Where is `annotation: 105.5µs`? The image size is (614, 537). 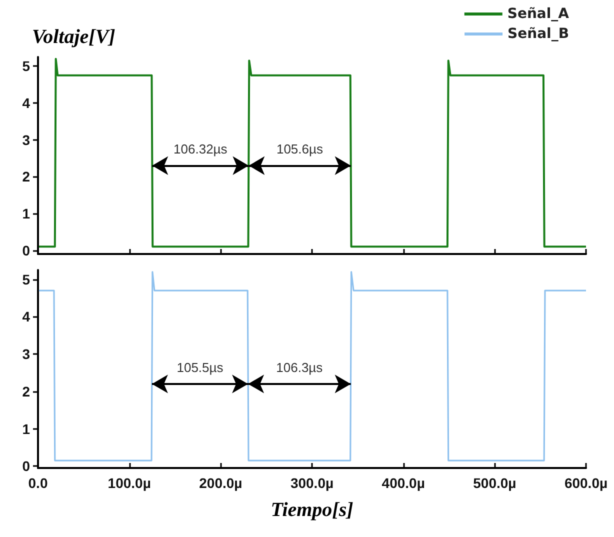
annotation: 105.5µs is located at coordinates (200, 367).